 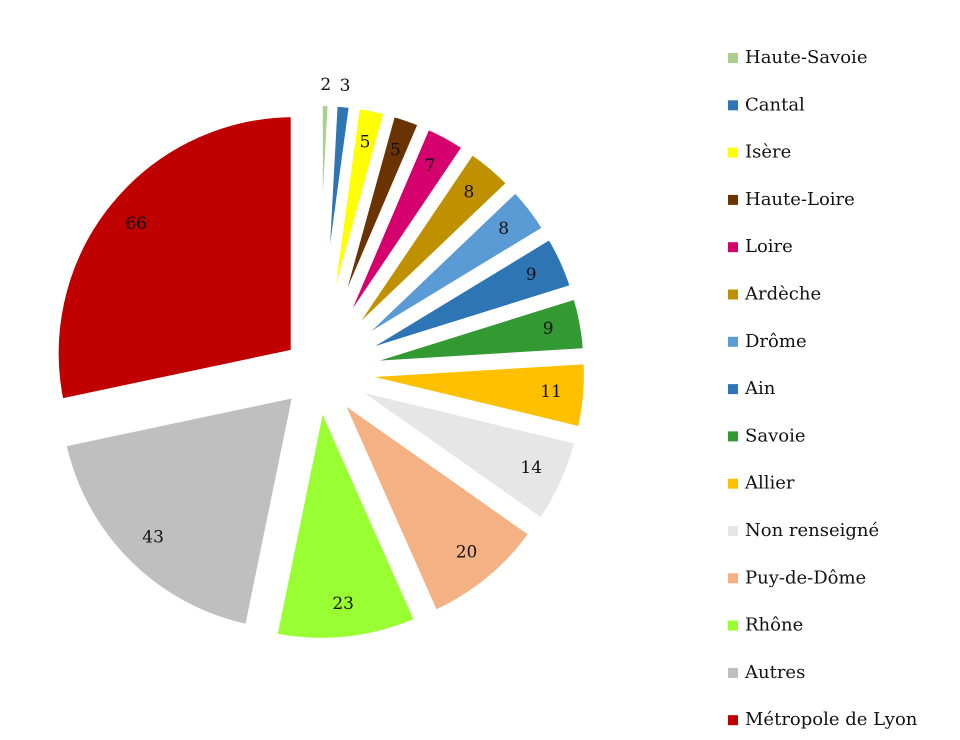 What do you see at coordinates (774, 672) in the screenshot?
I see `legend-label: Autres` at bounding box center [774, 672].